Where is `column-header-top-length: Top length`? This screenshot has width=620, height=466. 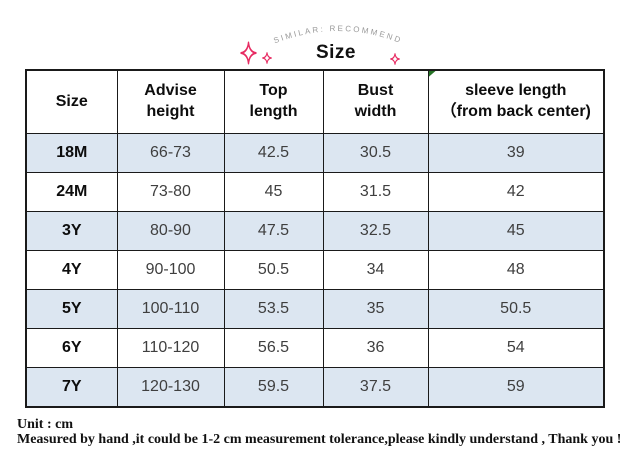
column-header-top-length: Top length is located at coordinates (273, 101).